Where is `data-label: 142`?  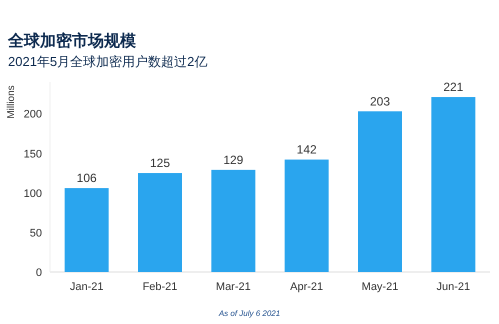 data-label: 142 is located at coordinates (306, 149).